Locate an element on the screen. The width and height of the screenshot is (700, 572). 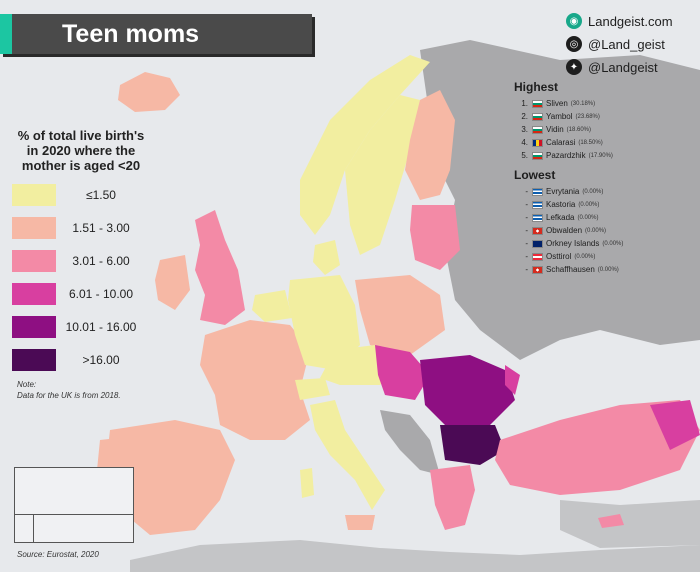
france is located at coordinates (255, 380).